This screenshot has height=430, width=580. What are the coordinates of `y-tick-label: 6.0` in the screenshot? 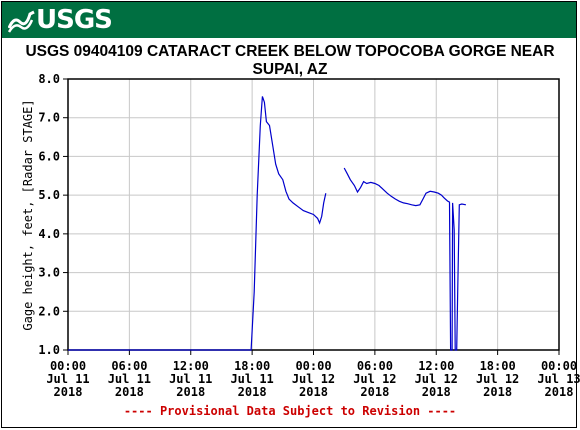 It's located at (49, 156).